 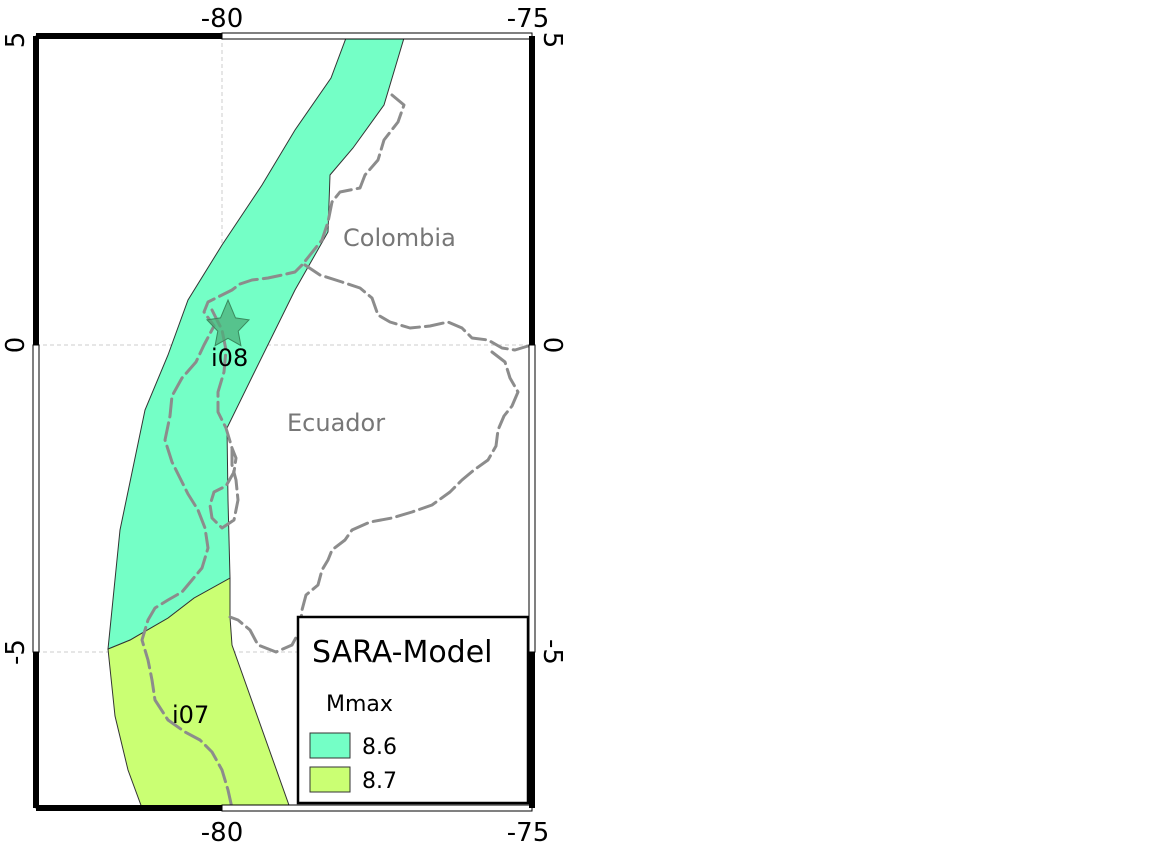 What do you see at coordinates (528, 19) in the screenshot?
I see `top-tick-label: -75` at bounding box center [528, 19].